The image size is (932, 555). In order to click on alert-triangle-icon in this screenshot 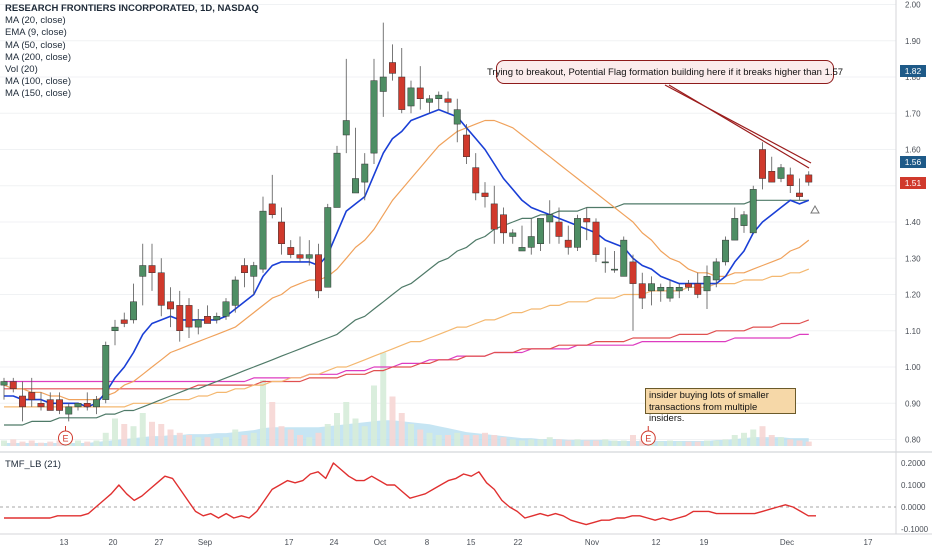, I will do `click(815, 209)`.